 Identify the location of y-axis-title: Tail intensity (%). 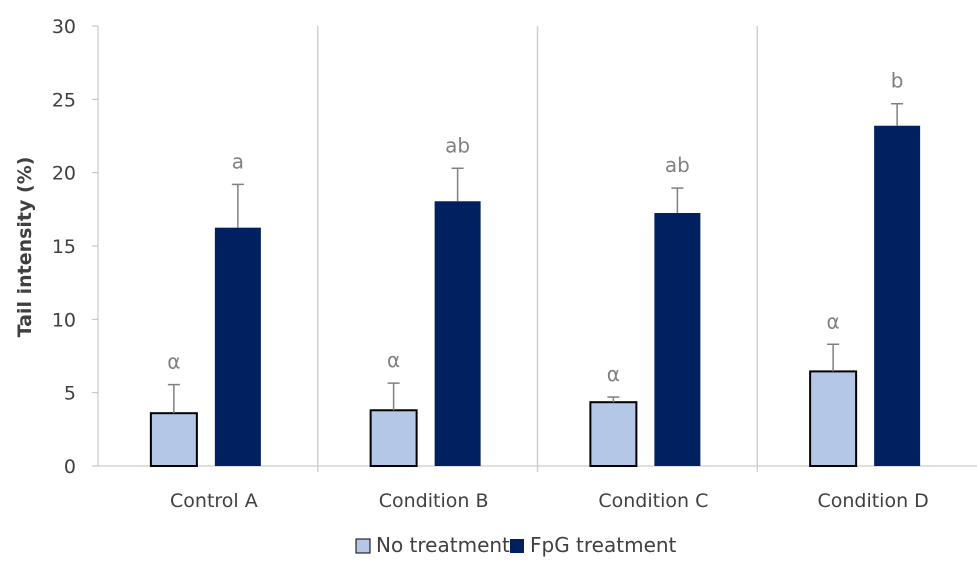
(25, 247).